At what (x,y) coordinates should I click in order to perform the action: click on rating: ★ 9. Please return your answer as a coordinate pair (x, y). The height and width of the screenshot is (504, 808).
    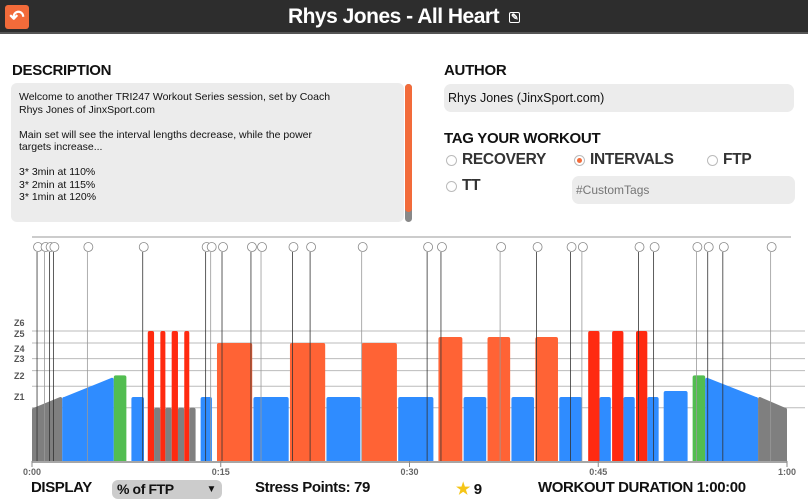
    Looking at the image, I should click on (469, 489).